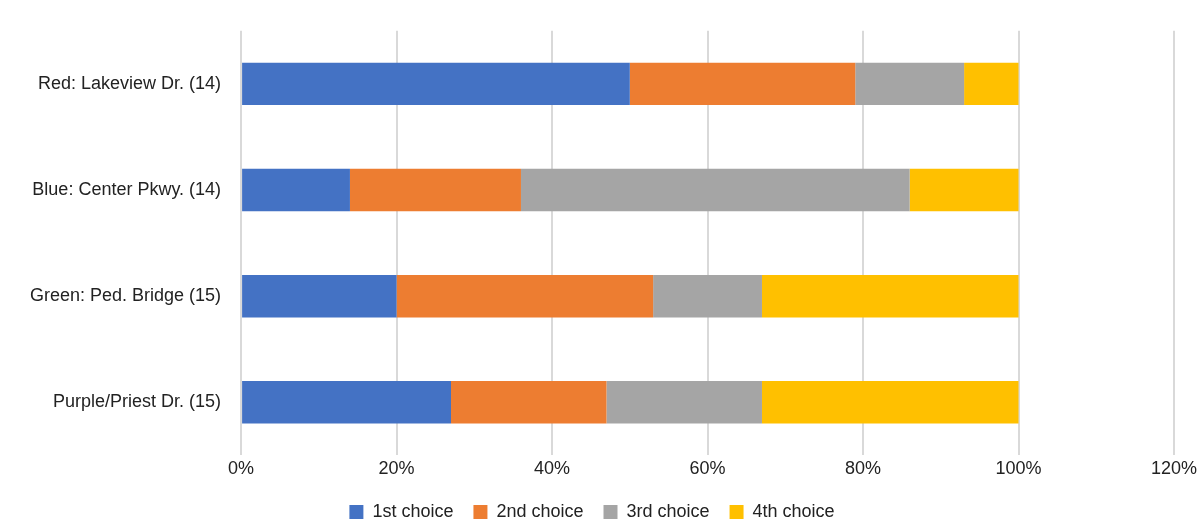 The width and height of the screenshot is (1204, 531). I want to click on x-tick-label: 40%, so click(552, 468).